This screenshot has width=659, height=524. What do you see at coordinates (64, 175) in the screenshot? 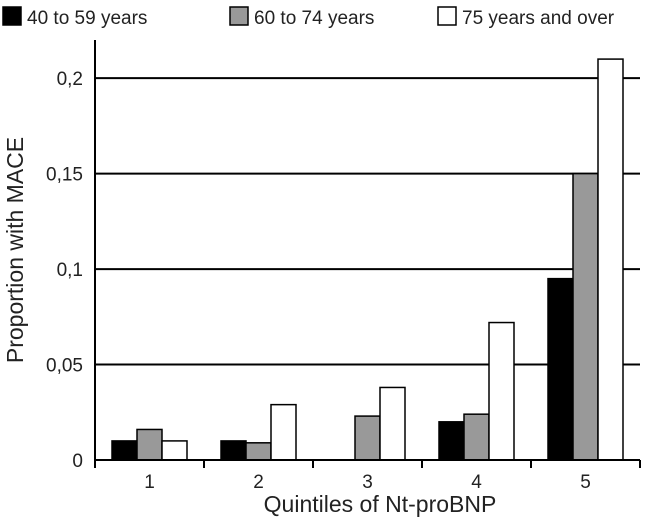
I see `y-tick-label: 0,15` at bounding box center [64, 175].